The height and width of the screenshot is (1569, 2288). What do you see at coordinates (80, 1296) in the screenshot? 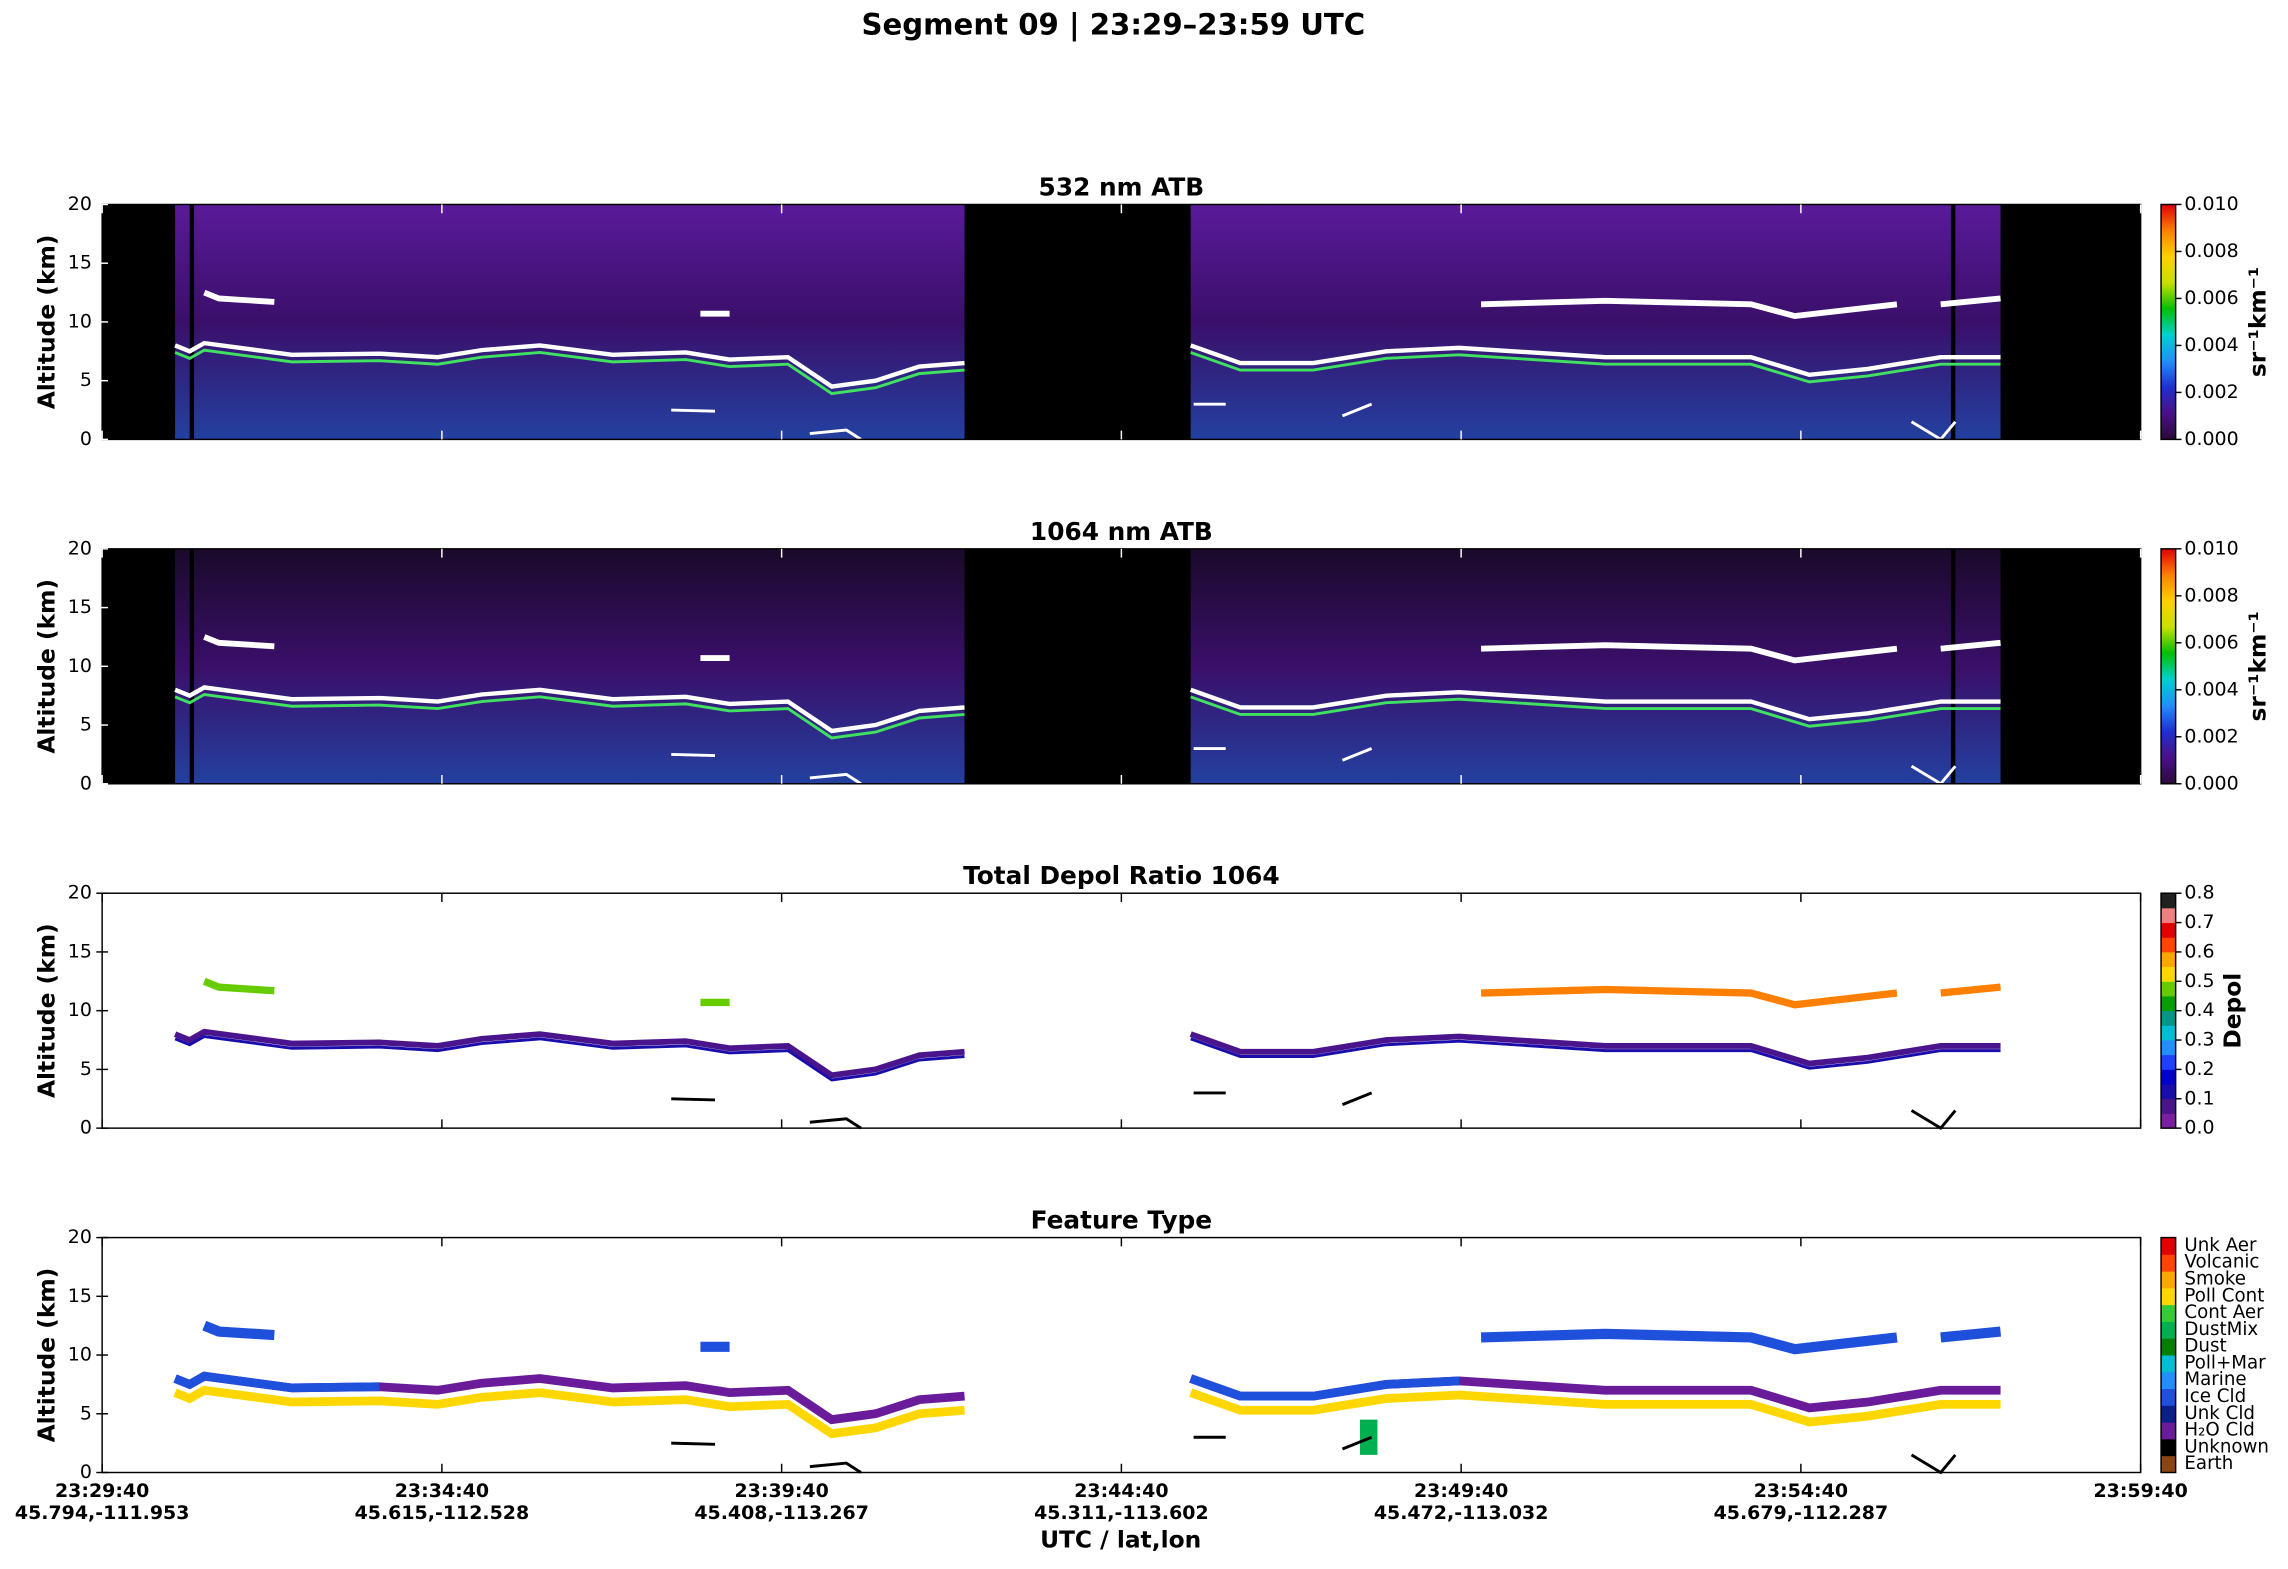
I see `y-tick-label: 15` at bounding box center [80, 1296].